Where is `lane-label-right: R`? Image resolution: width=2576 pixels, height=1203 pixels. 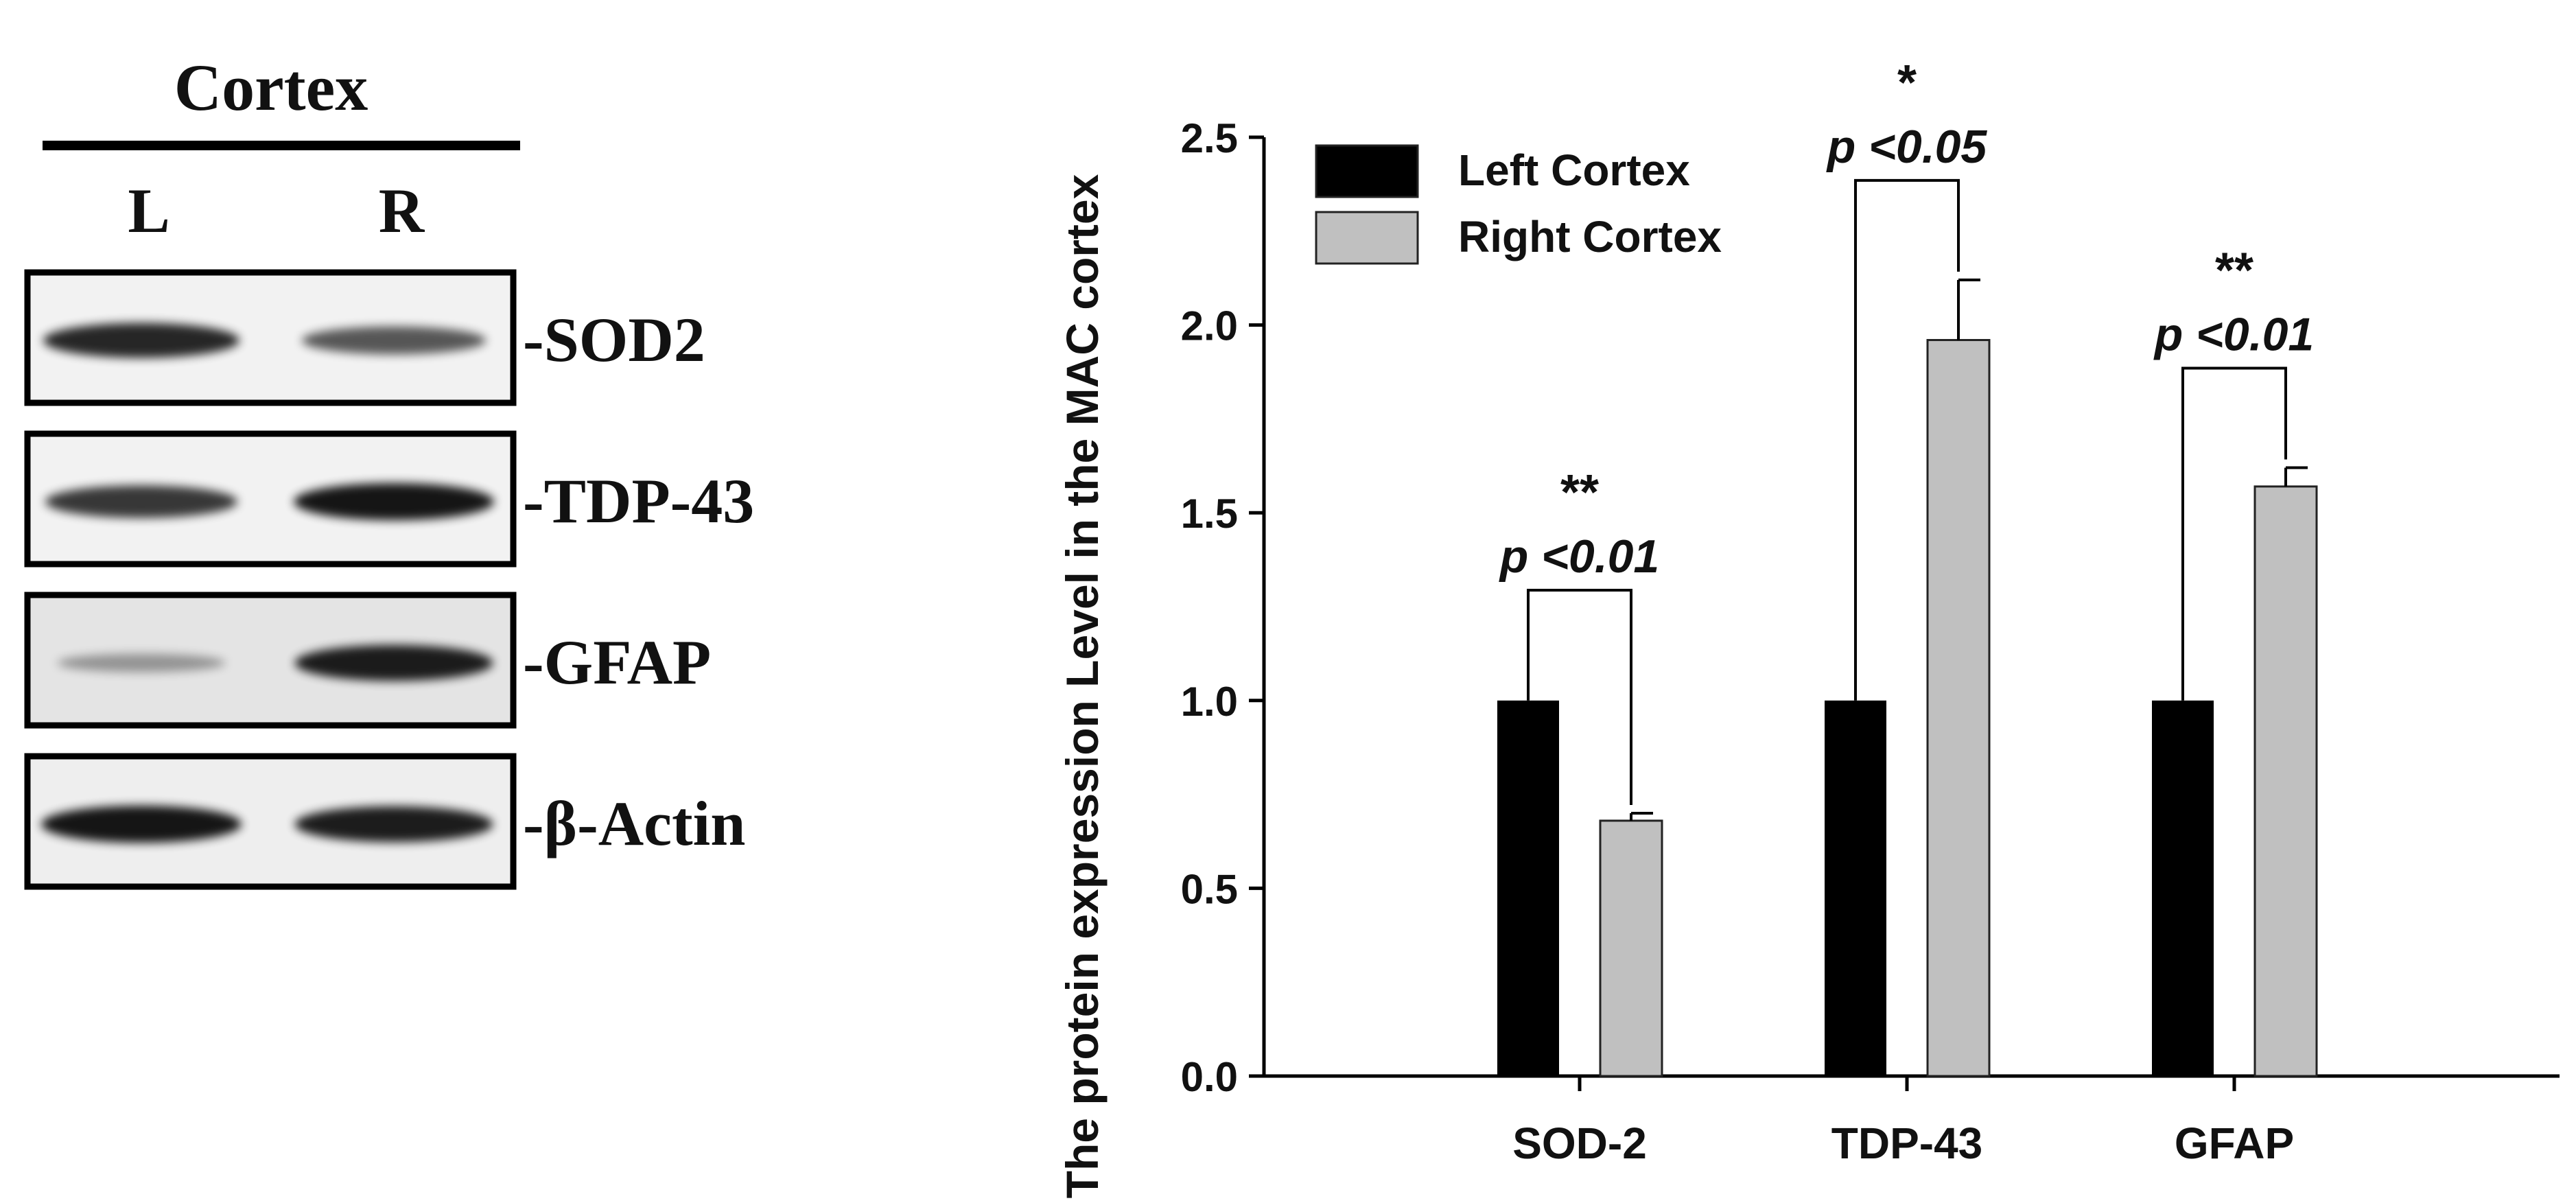 lane-label-right: R is located at coordinates (402, 211).